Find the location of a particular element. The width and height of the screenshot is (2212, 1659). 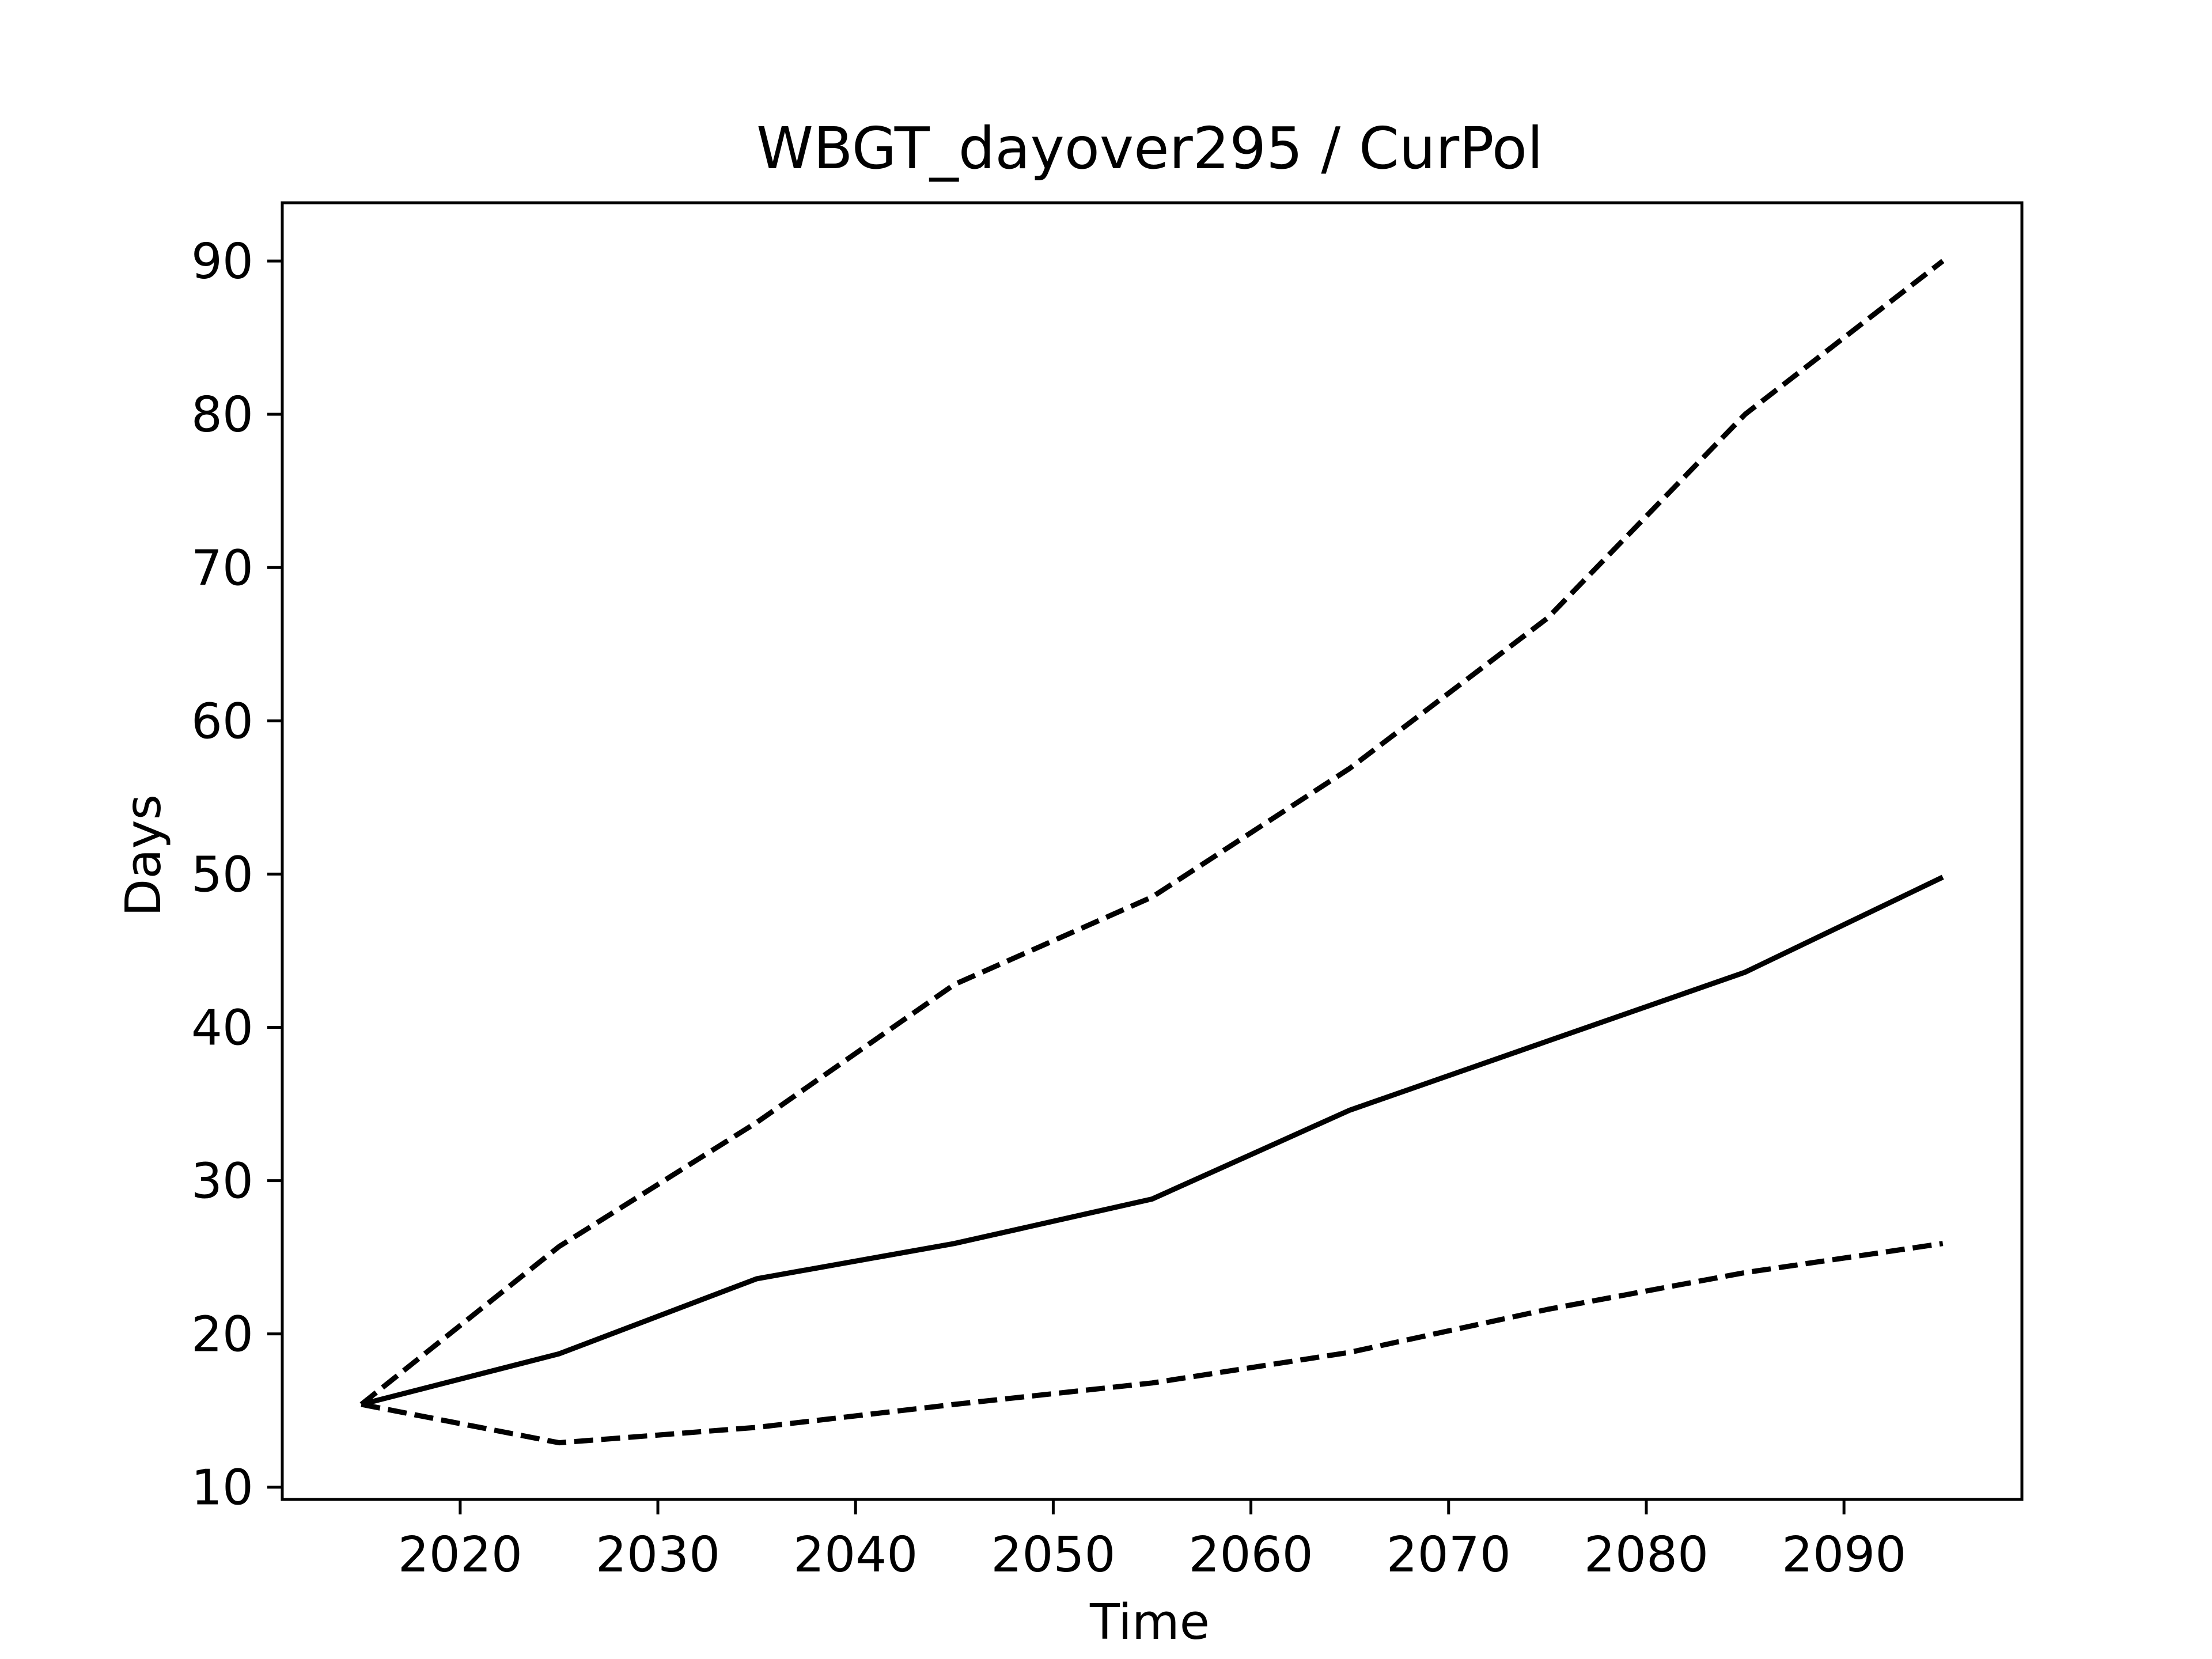

x-tick-label-2060: 2060 is located at coordinates (1250, 1555).